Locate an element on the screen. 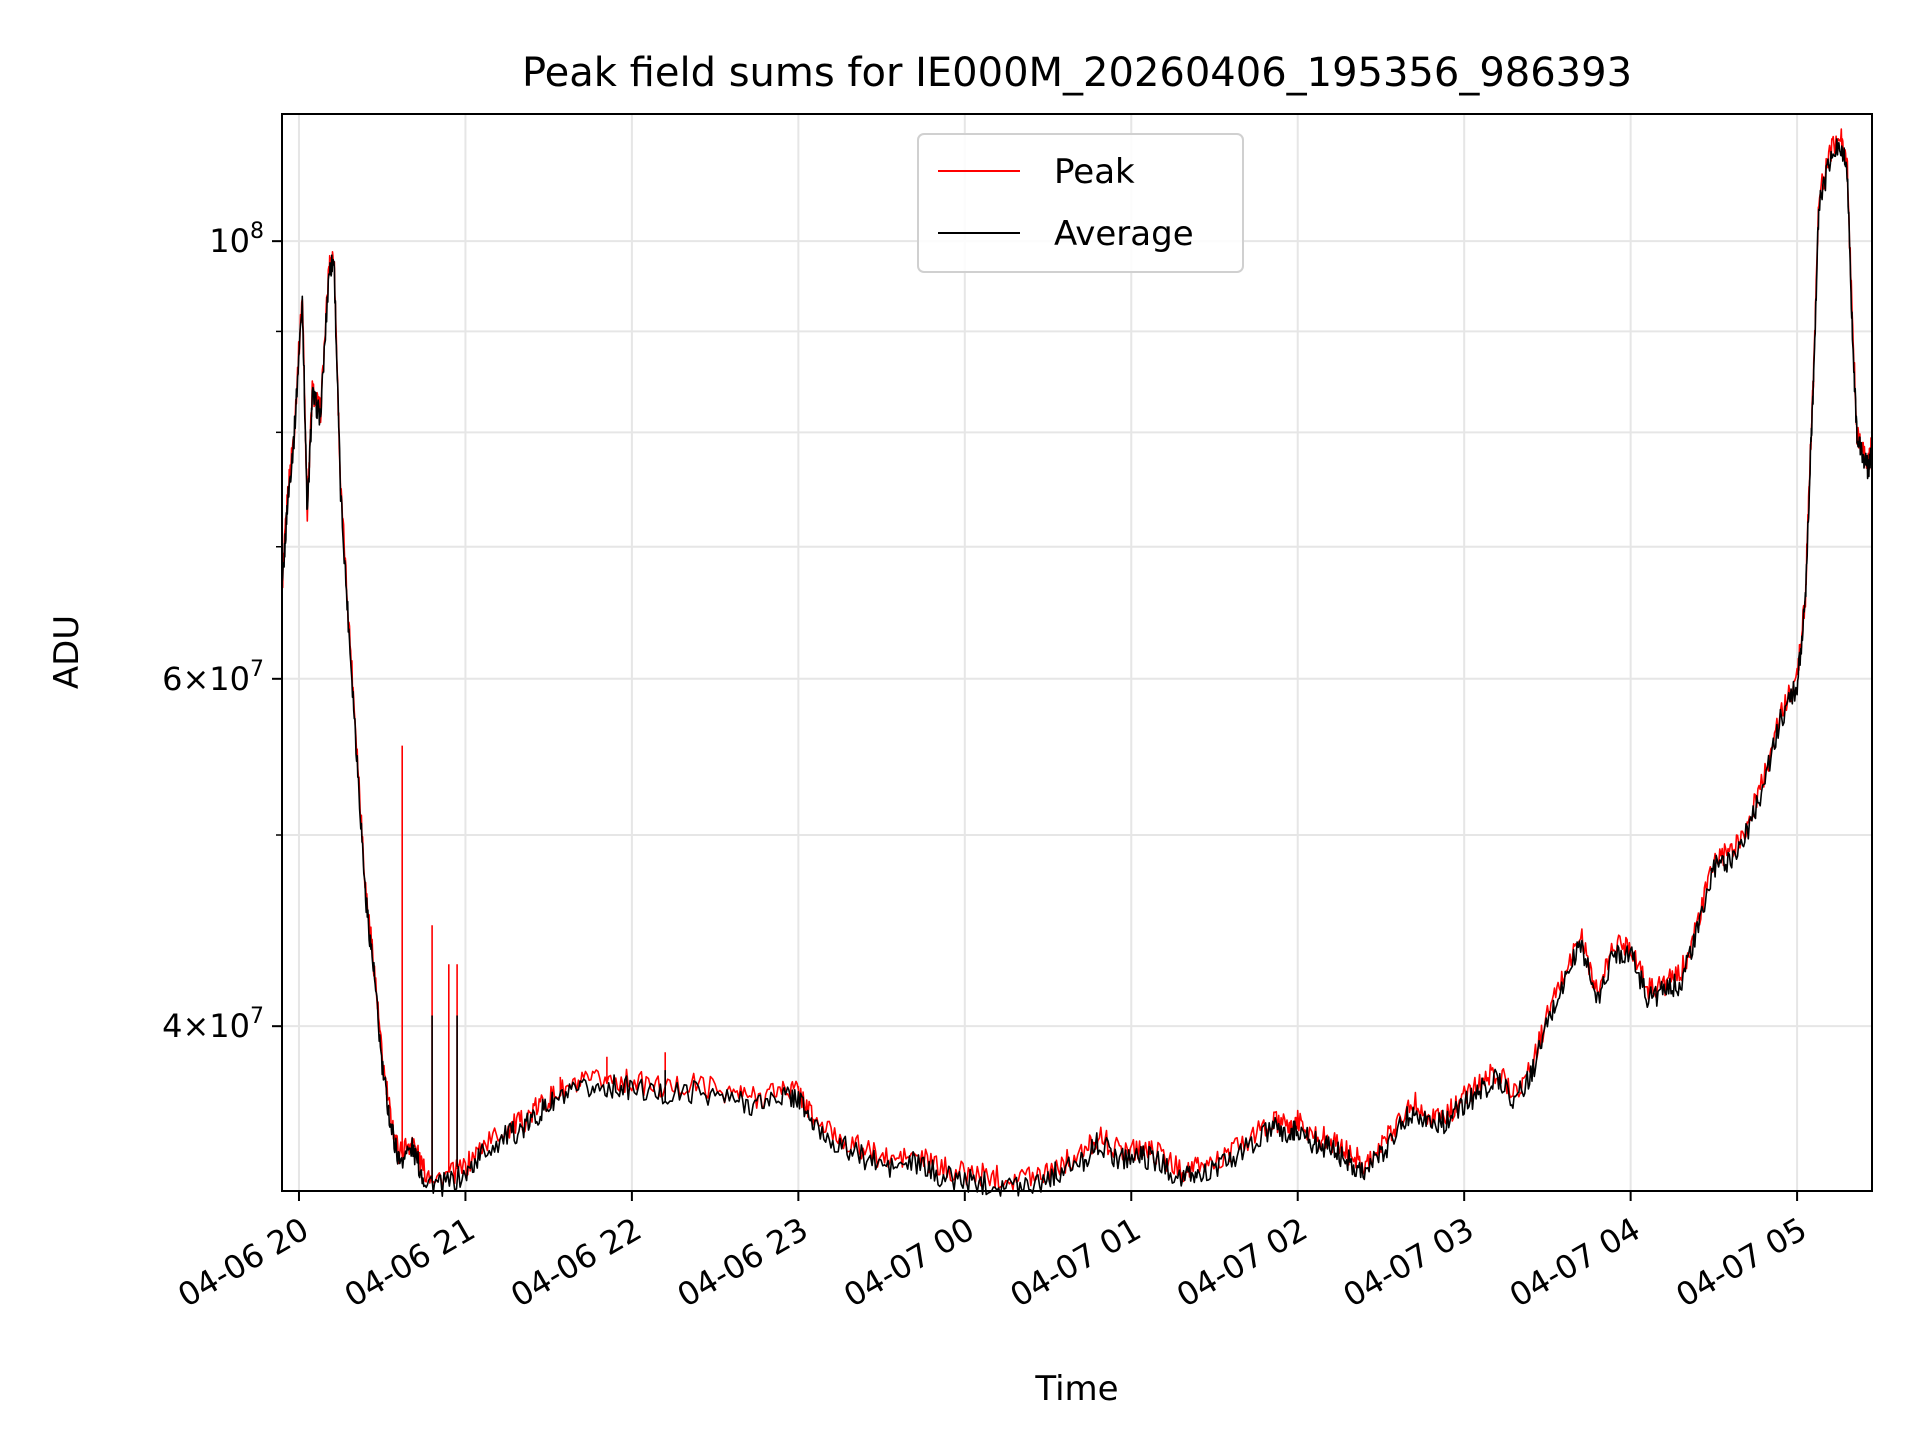 This screenshot has height=1440, width=1920. y-tick-label: 108 is located at coordinates (236, 239).